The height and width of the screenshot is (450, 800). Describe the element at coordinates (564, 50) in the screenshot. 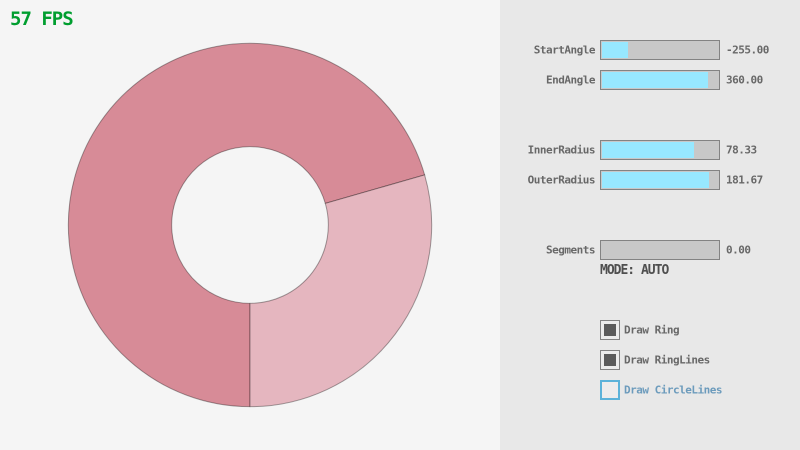

I see `start-angle-label: StartAngle` at that location.